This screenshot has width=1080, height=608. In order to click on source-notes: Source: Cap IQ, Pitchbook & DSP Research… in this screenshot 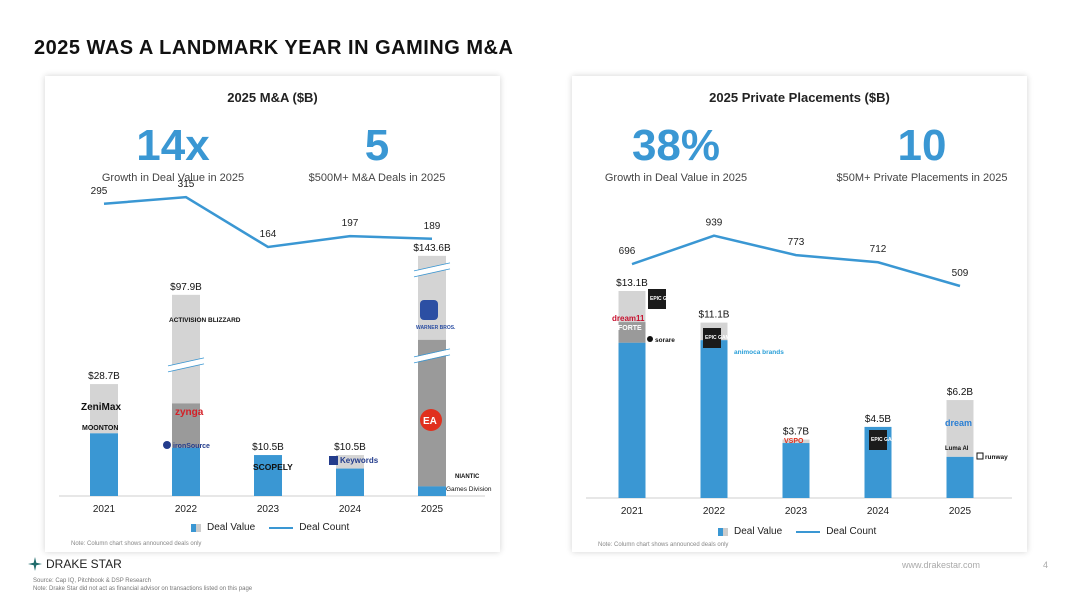, I will do `click(142, 585)`.